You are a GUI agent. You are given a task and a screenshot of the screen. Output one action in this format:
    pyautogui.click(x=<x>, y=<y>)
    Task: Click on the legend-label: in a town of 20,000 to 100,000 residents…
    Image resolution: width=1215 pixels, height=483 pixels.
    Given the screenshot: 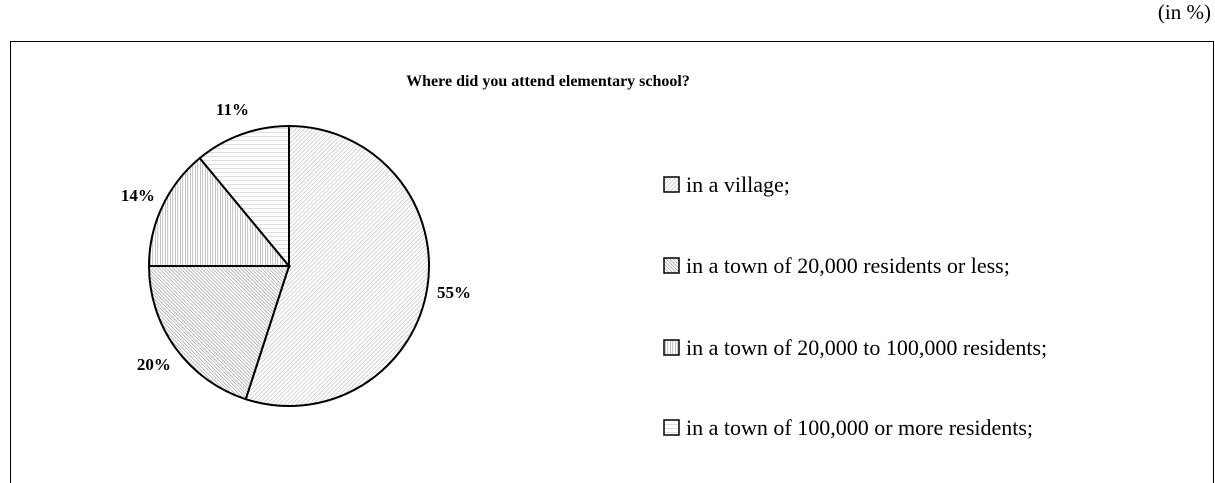 What is the action you would take?
    pyautogui.click(x=867, y=347)
    